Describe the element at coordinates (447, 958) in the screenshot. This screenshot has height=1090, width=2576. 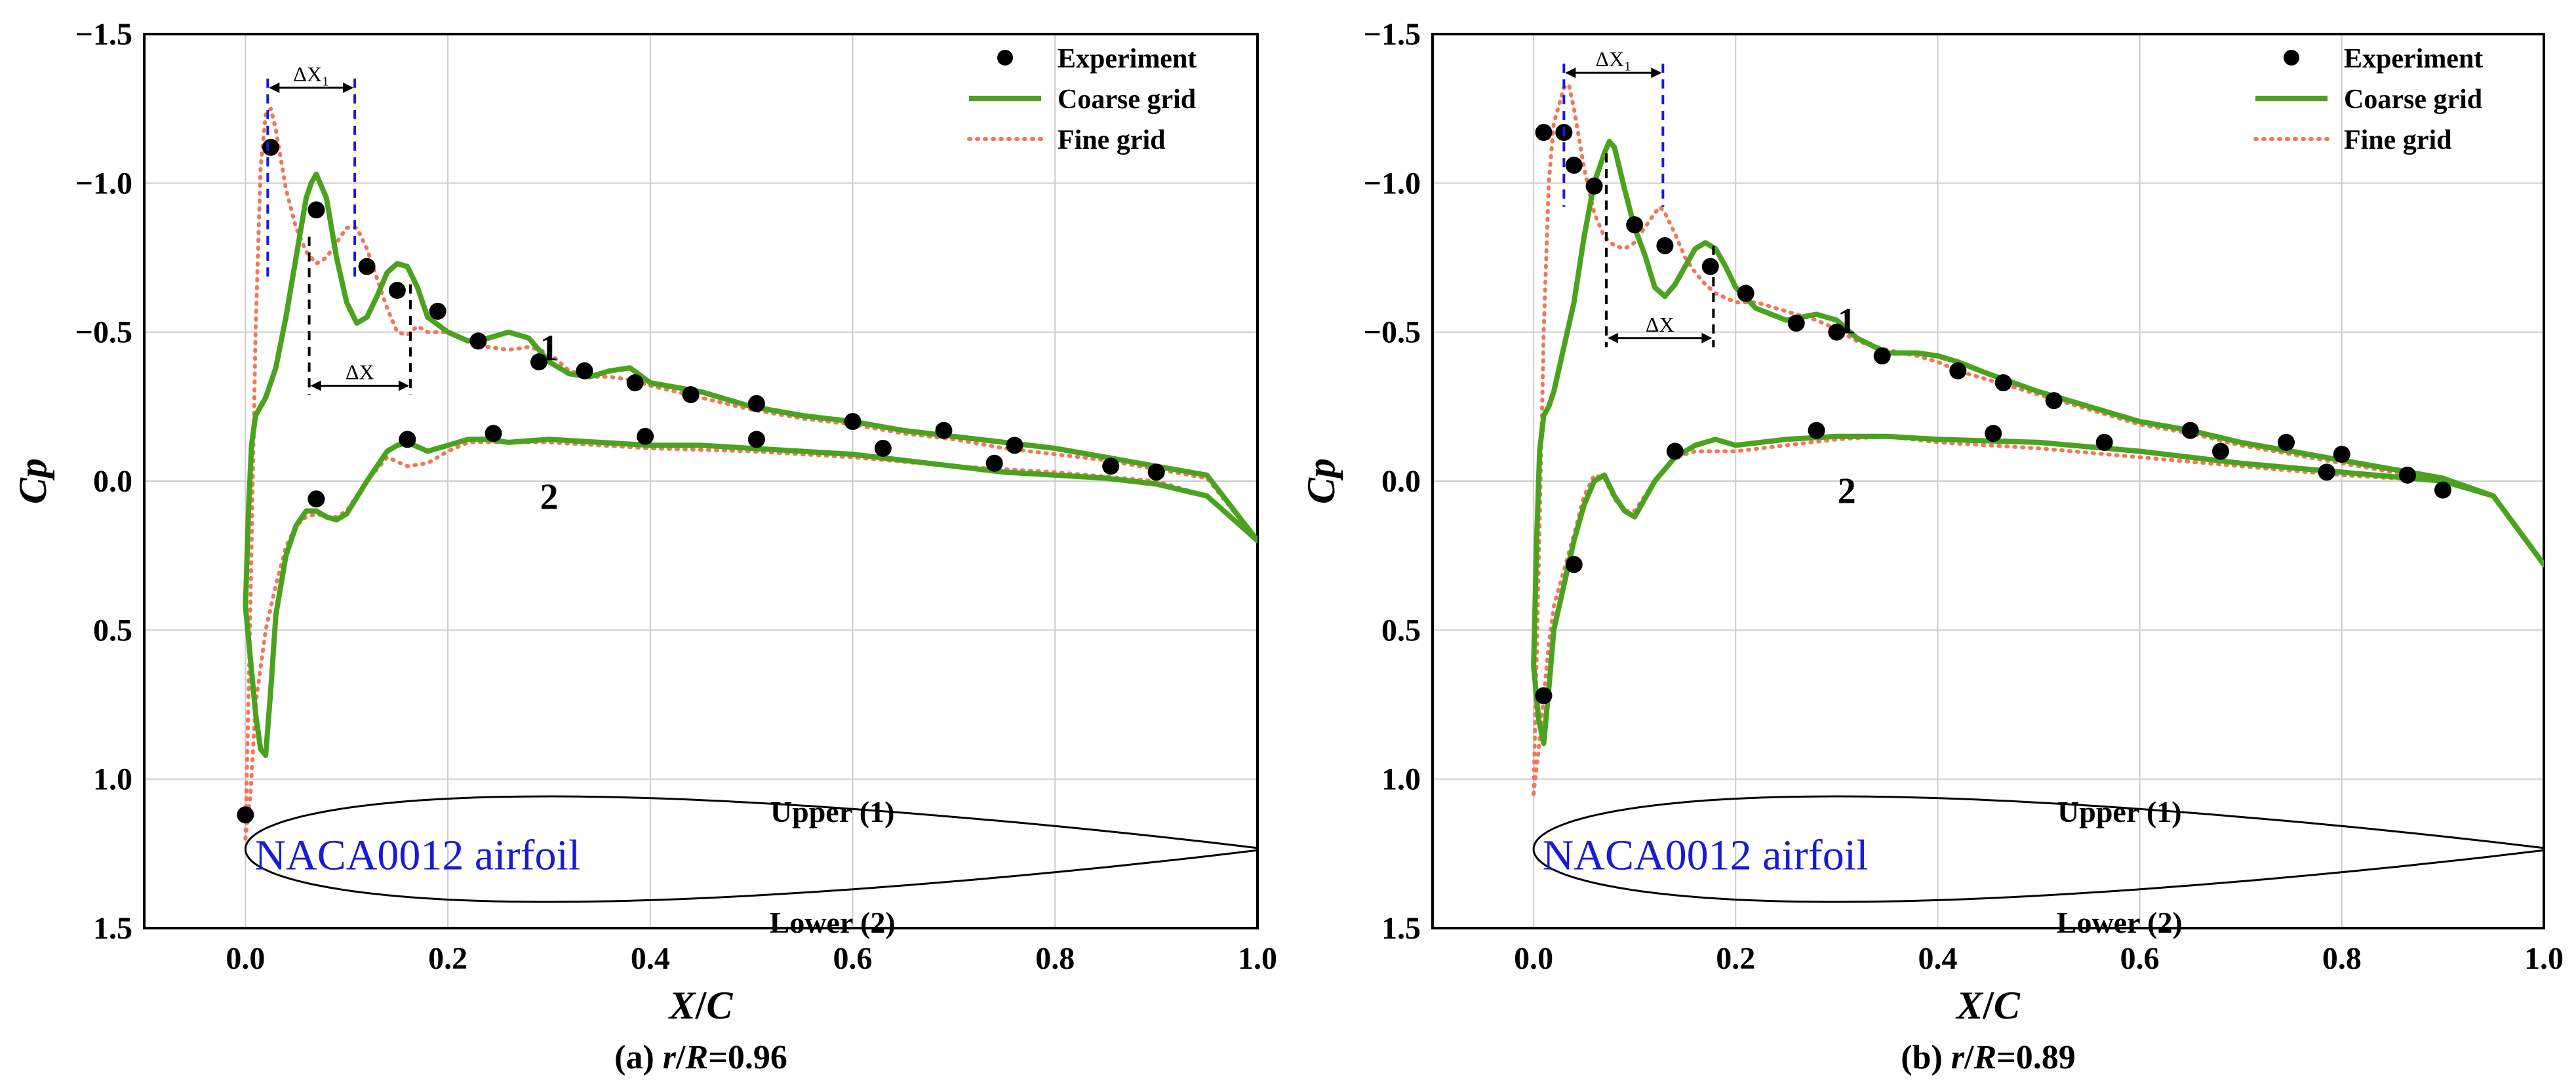
I see `x-tick-label: 0.2` at that location.